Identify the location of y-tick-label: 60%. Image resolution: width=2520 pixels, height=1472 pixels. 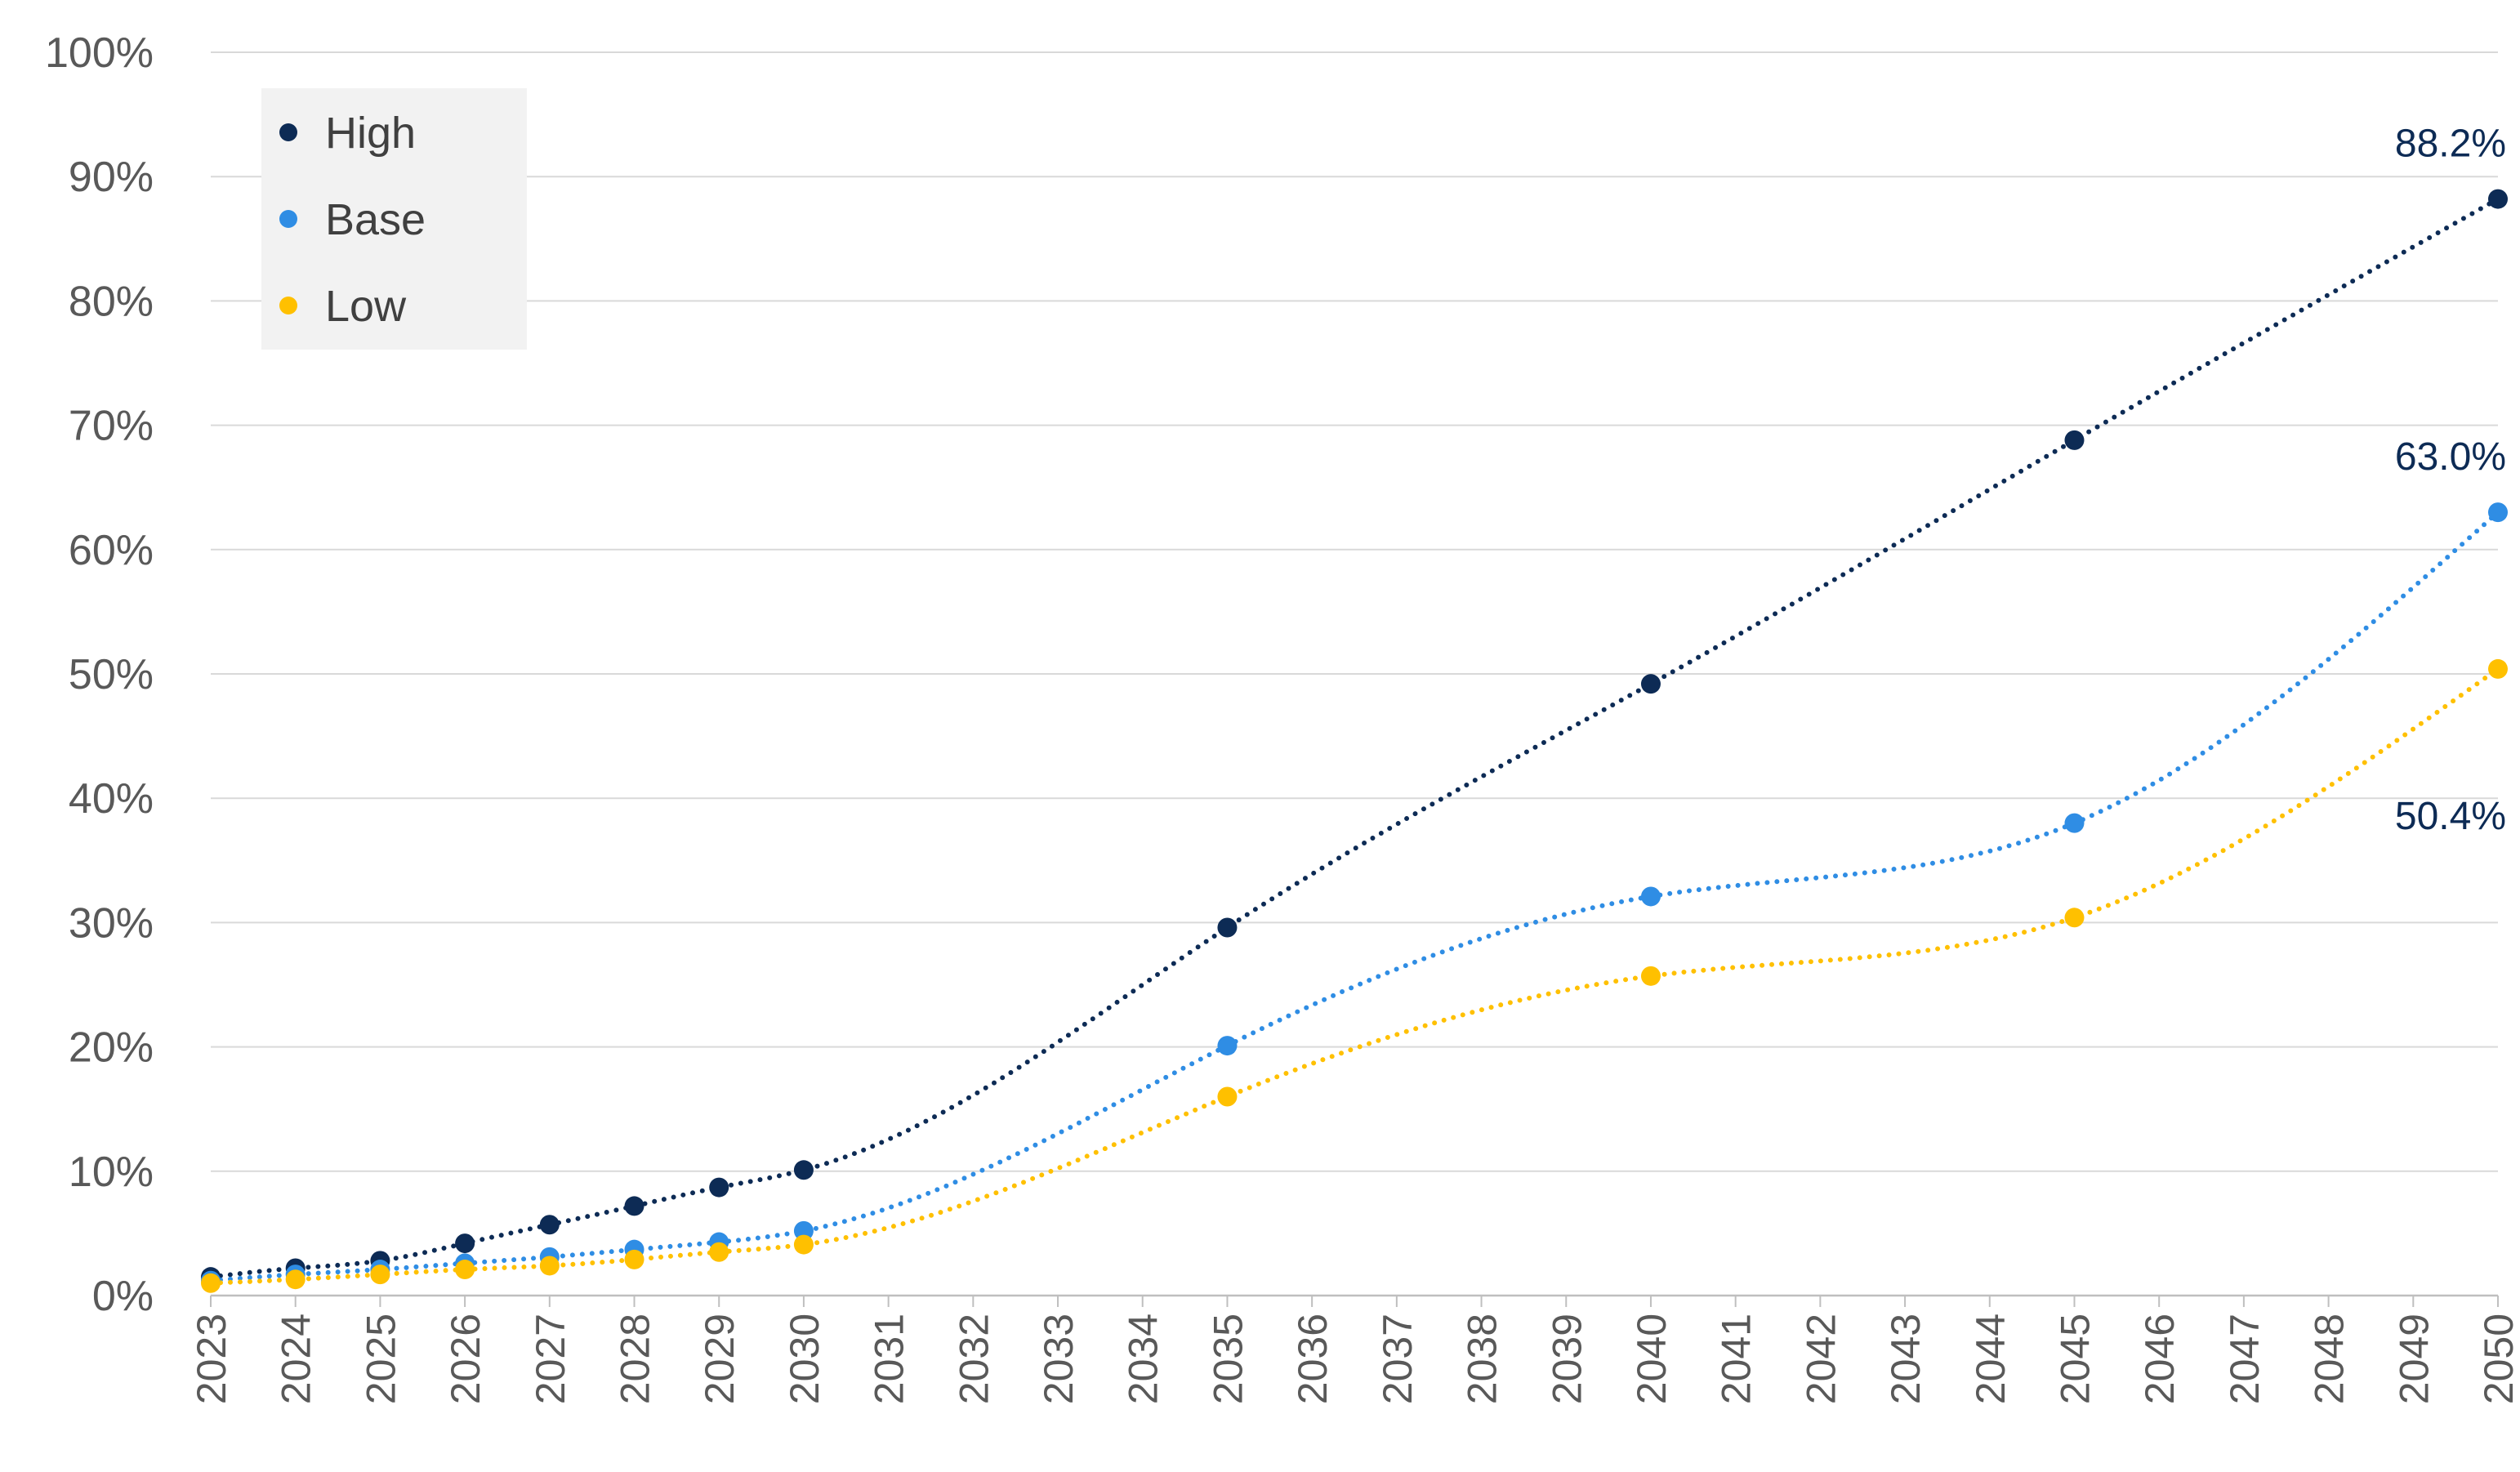
(112, 550).